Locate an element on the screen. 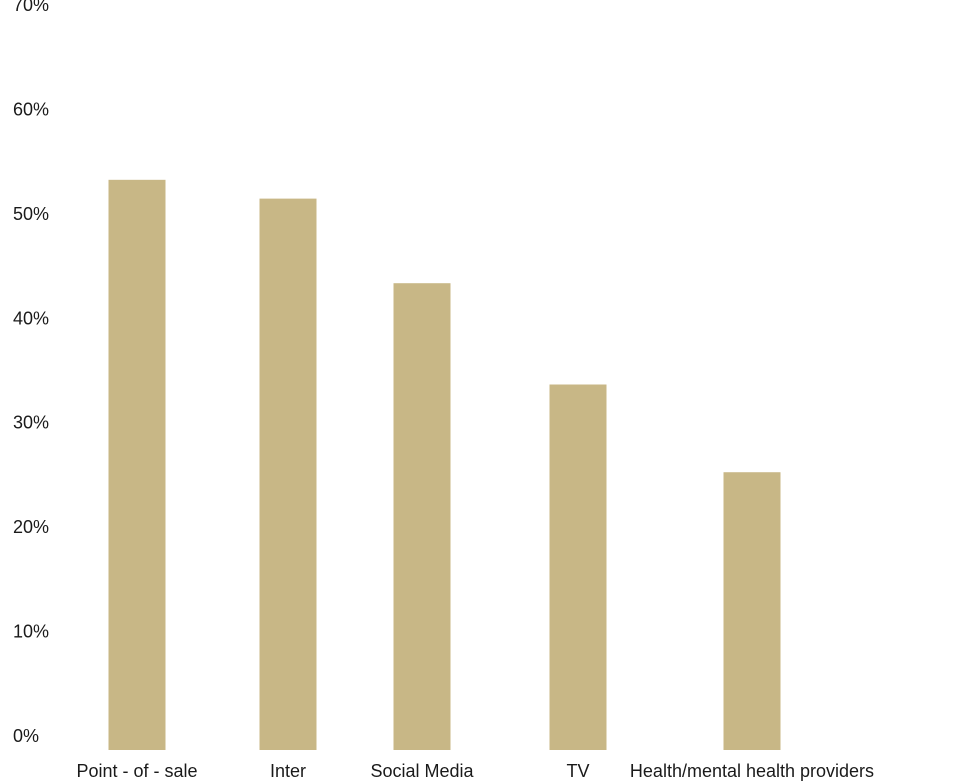 This screenshot has width=953, height=783. y-tick-label: 70% is located at coordinates (31, 7).